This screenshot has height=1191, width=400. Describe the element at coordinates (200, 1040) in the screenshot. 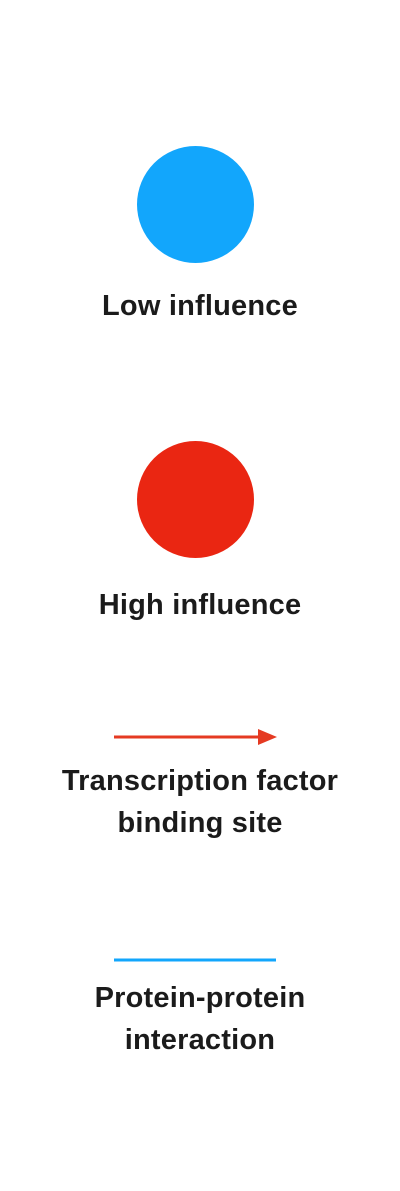

I see `ppi-label-line2: interaction` at that location.